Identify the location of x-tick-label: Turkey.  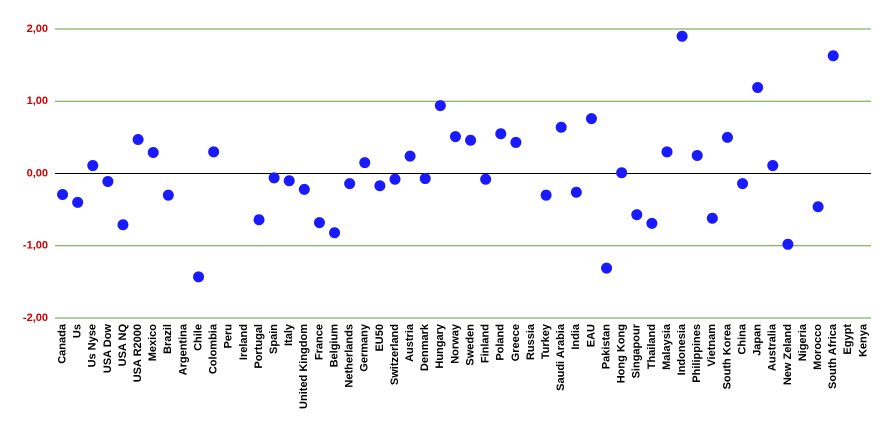
(546, 341).